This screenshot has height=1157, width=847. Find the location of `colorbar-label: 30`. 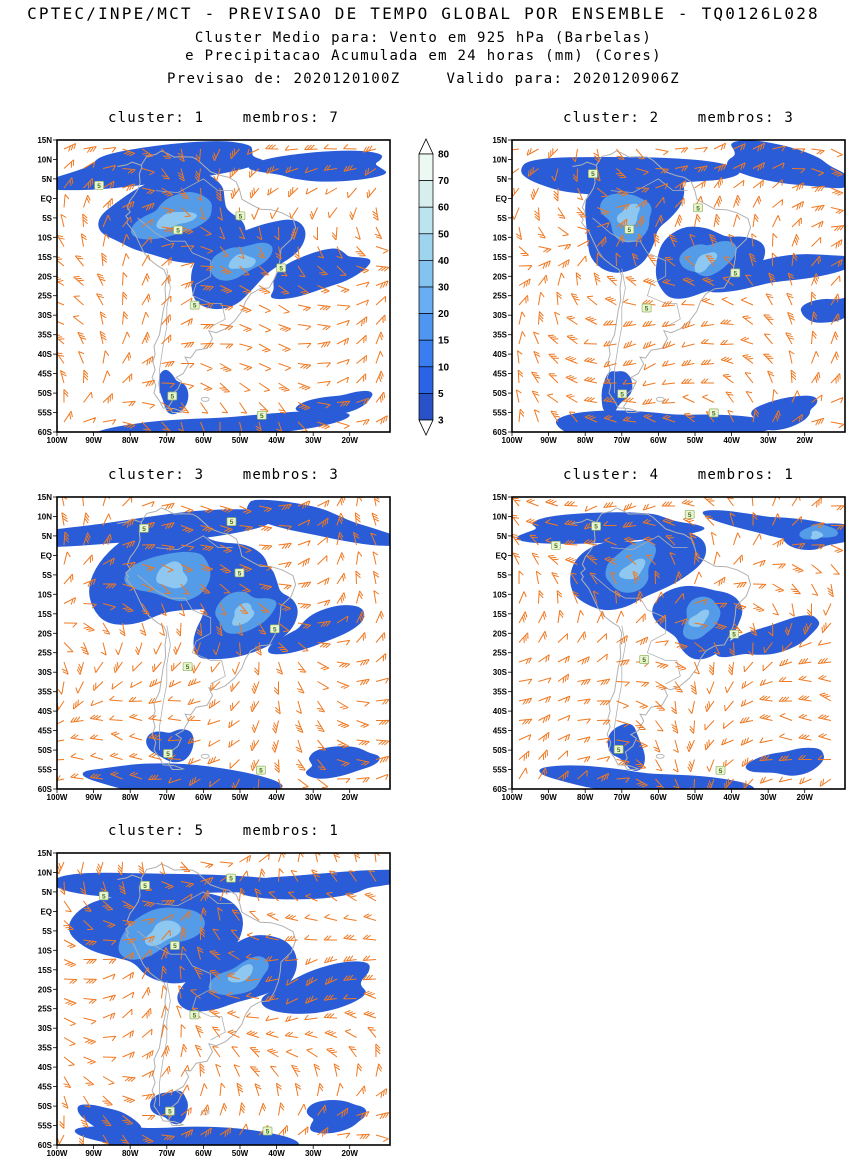

colorbar-label: 30 is located at coordinates (444, 288).